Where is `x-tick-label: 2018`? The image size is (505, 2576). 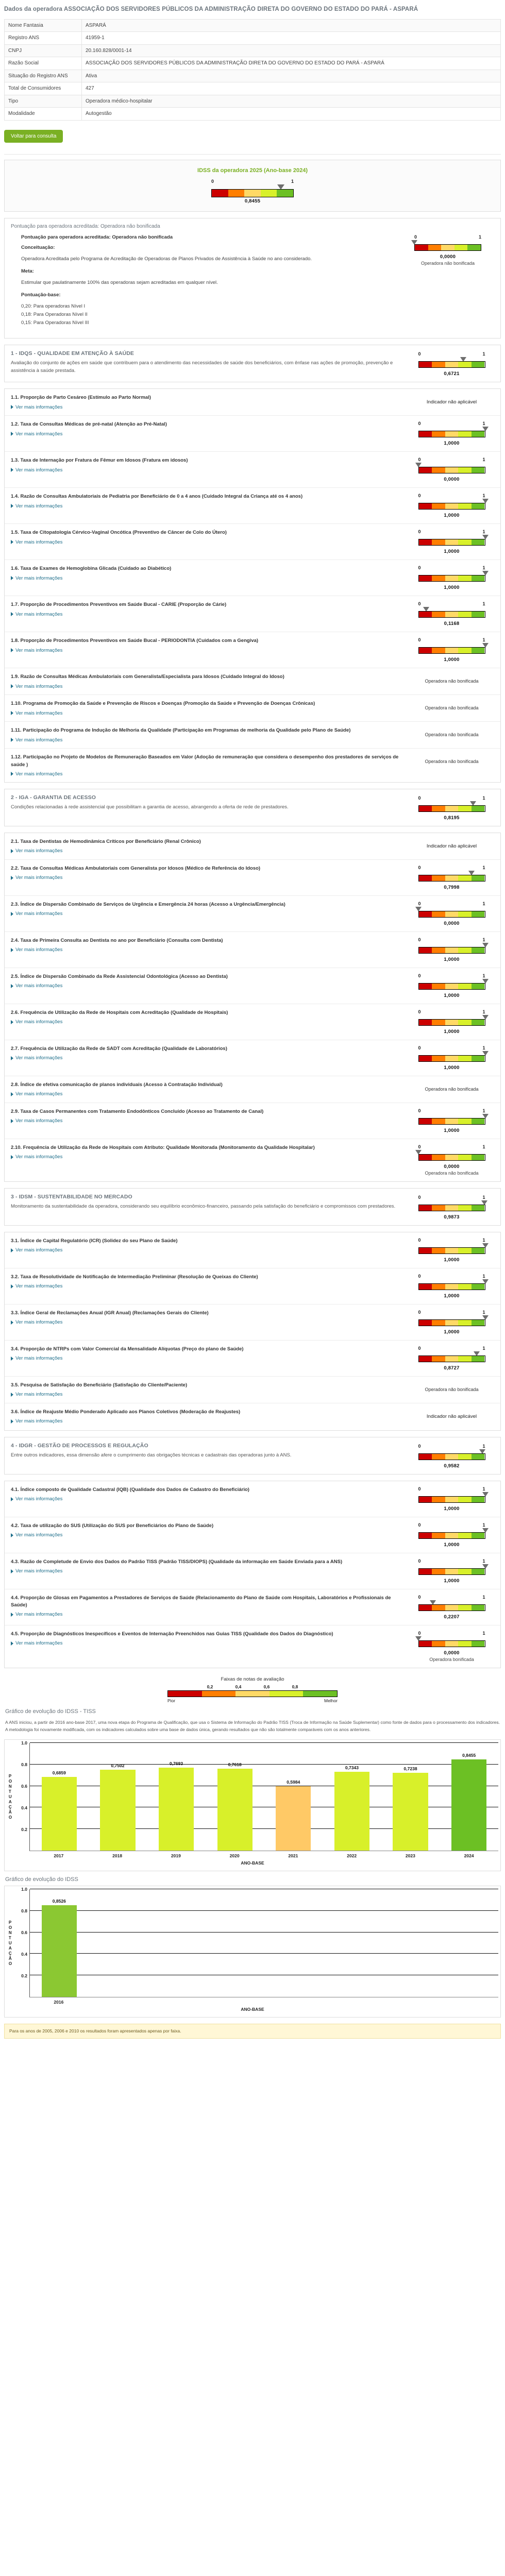
x-tick-label: 2018 is located at coordinates (117, 1855).